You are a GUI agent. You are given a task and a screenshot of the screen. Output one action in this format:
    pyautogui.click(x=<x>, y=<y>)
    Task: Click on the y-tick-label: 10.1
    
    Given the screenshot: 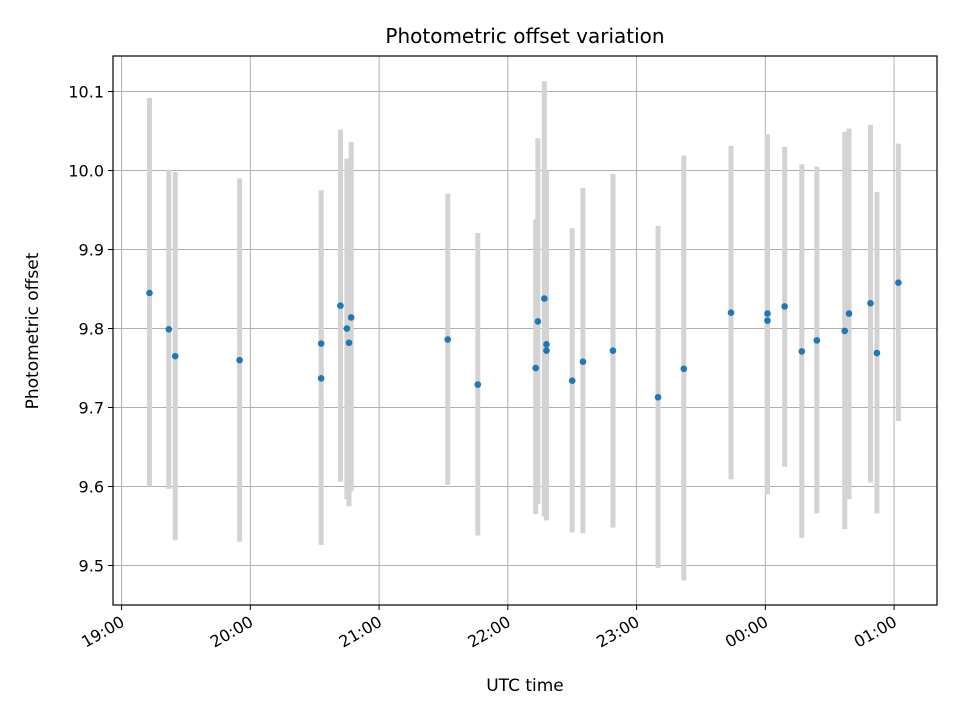 What is the action you would take?
    pyautogui.click(x=86, y=92)
    